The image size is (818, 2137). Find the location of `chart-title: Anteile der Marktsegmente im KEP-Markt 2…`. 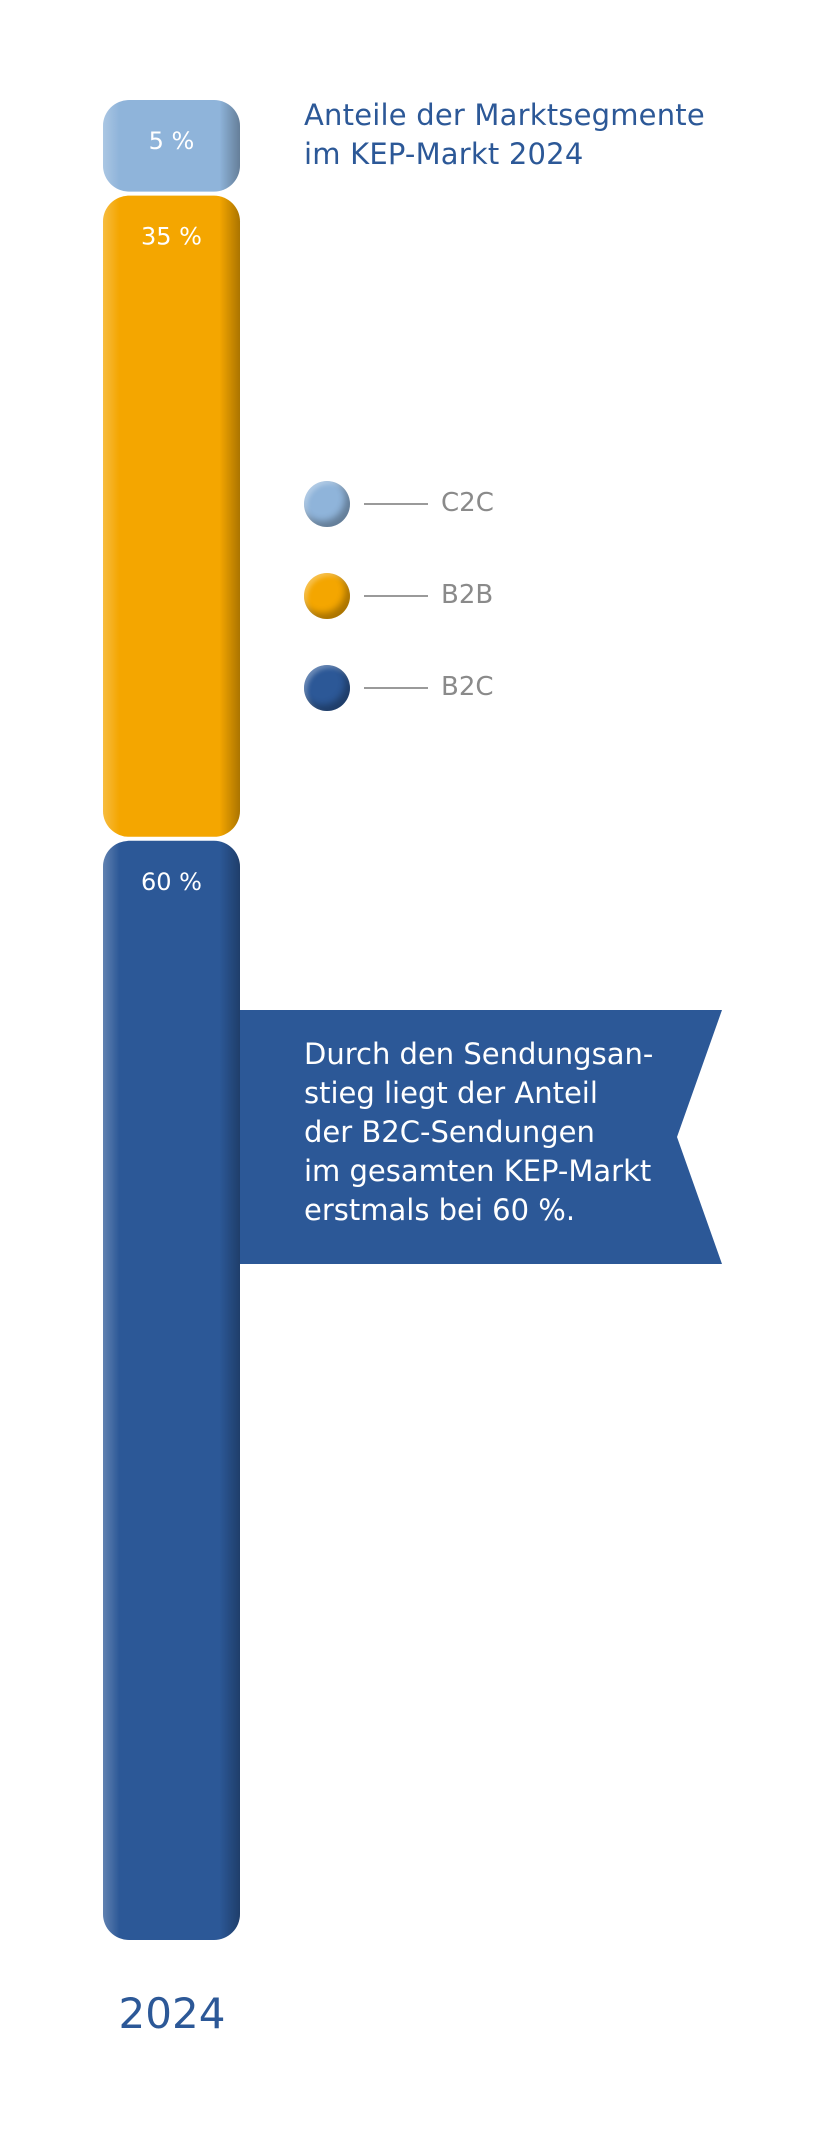

chart-title: Anteile der Marktsegmente im KEP-Markt 2… is located at coordinates (514, 135).